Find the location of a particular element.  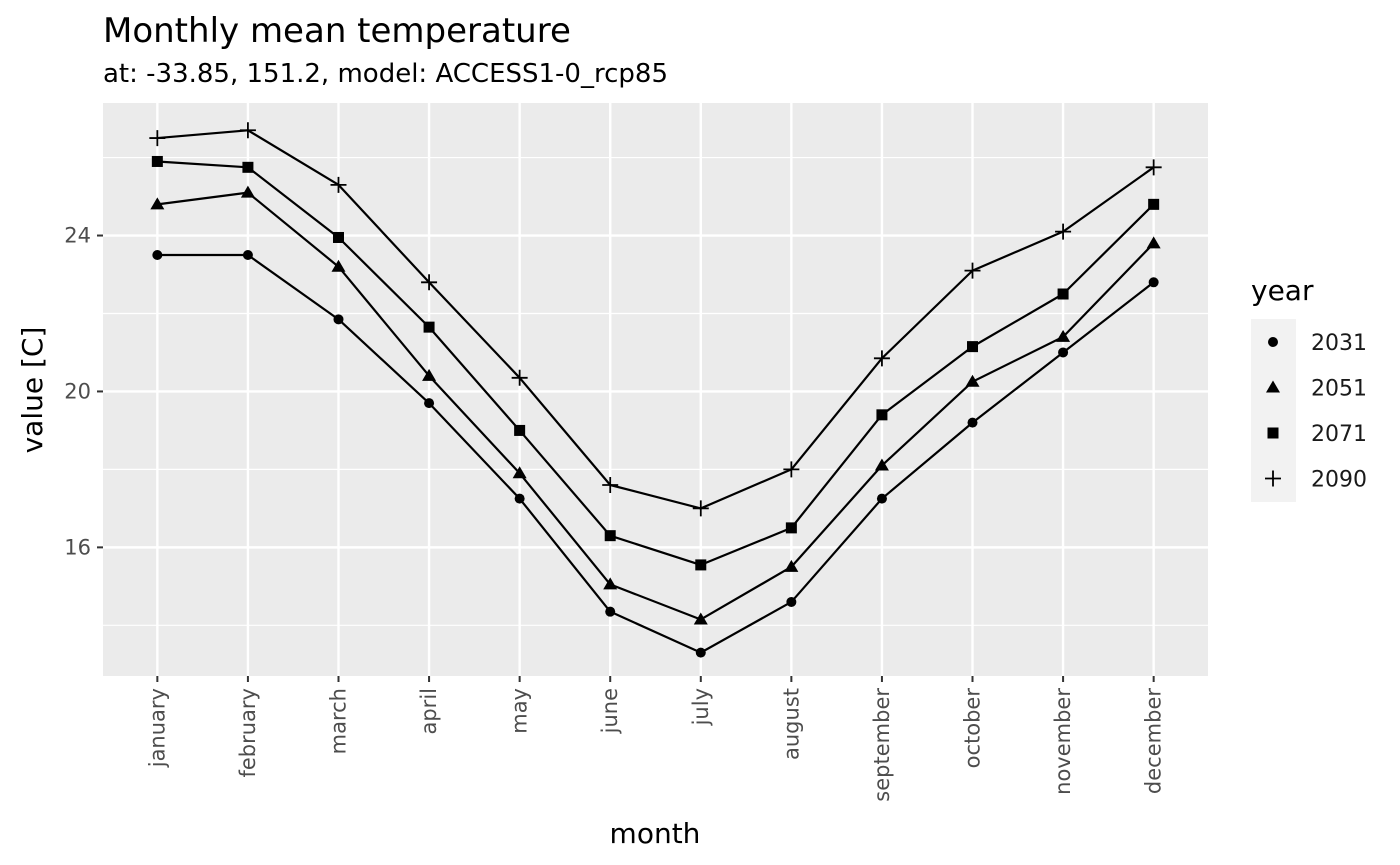

chart-title: Monthly mean temperature is located at coordinates (337, 31).